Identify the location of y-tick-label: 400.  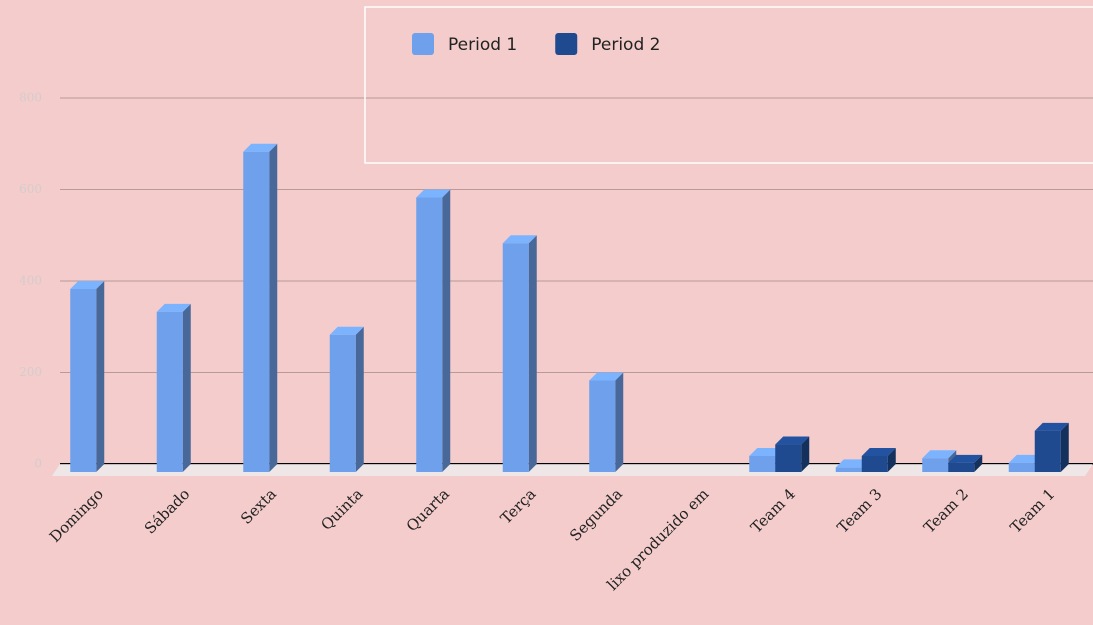
(30, 281).